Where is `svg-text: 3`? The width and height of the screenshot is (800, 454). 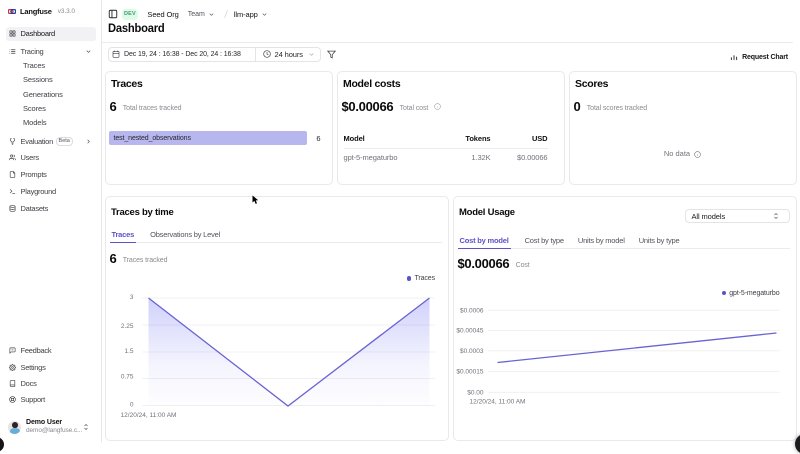 svg-text: 3 is located at coordinates (131, 297).